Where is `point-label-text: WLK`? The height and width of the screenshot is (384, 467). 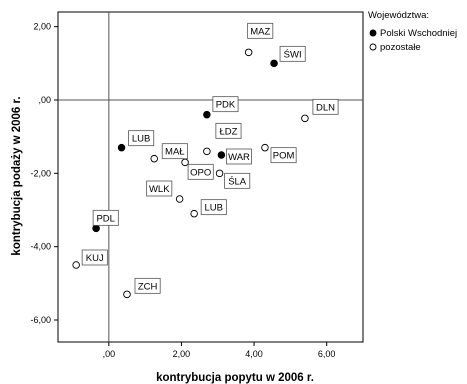 point-label-text: WLK is located at coordinates (159, 189).